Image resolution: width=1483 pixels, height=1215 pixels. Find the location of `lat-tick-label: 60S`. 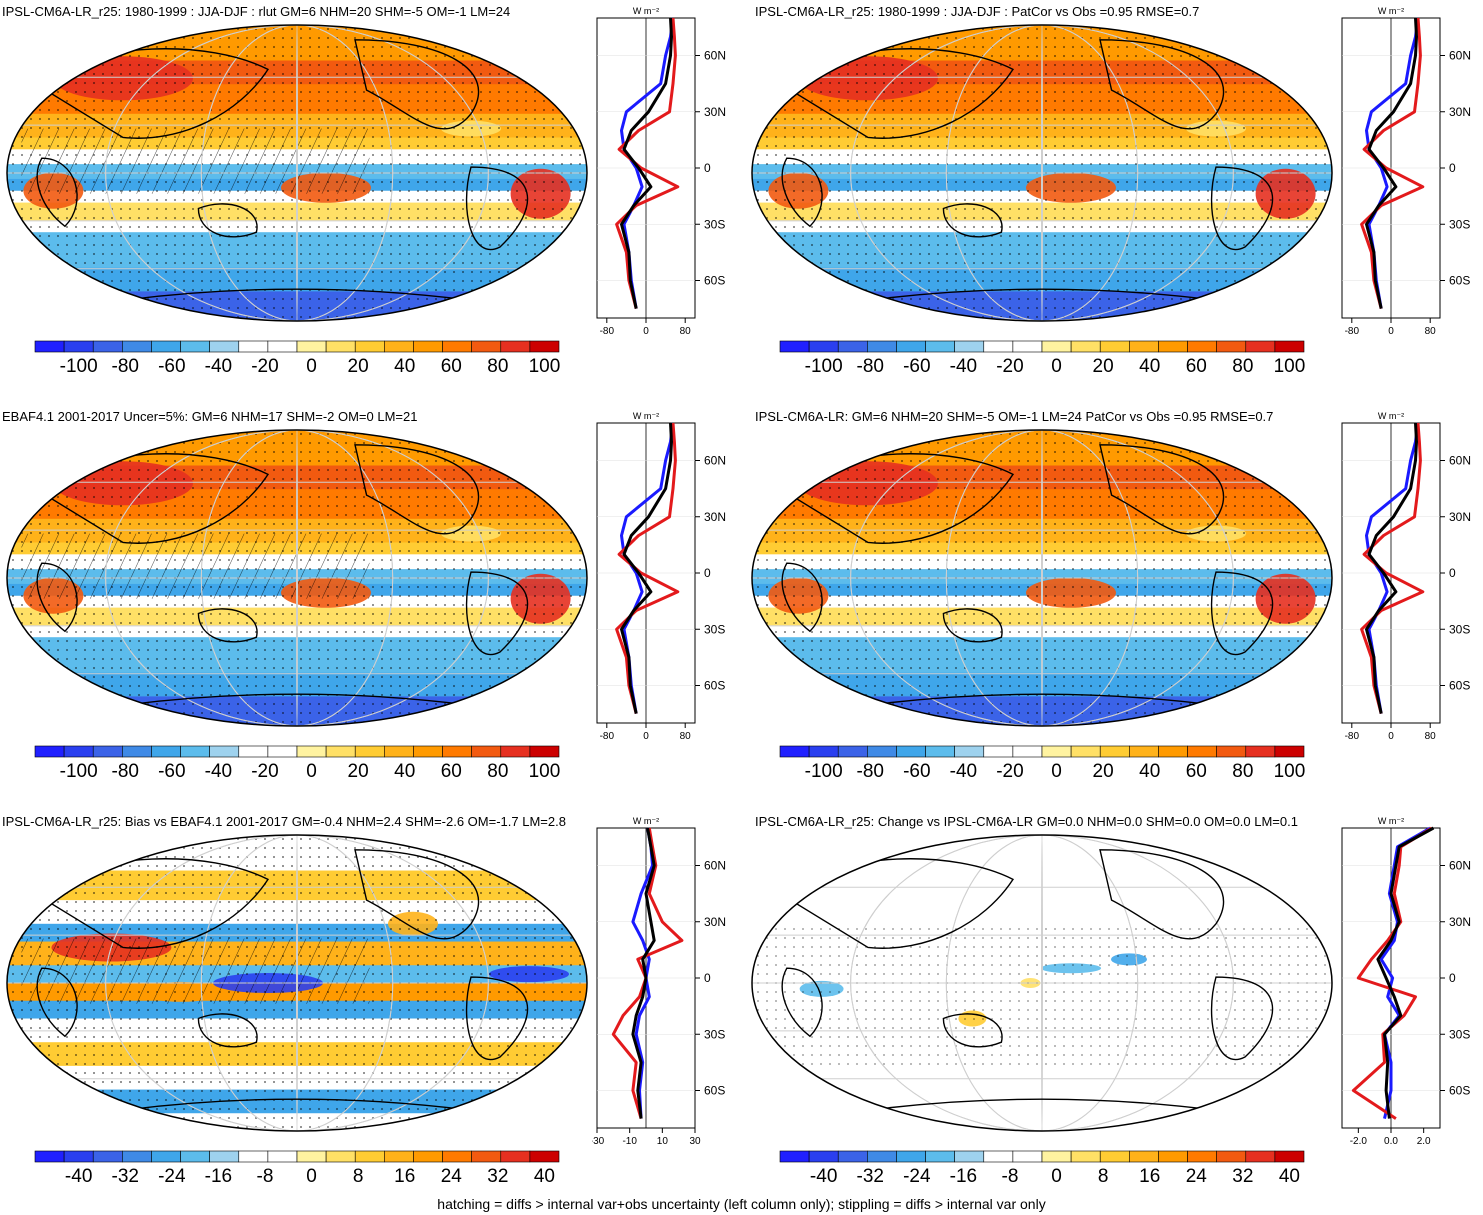

lat-tick-label: 60S is located at coordinates (714, 281).